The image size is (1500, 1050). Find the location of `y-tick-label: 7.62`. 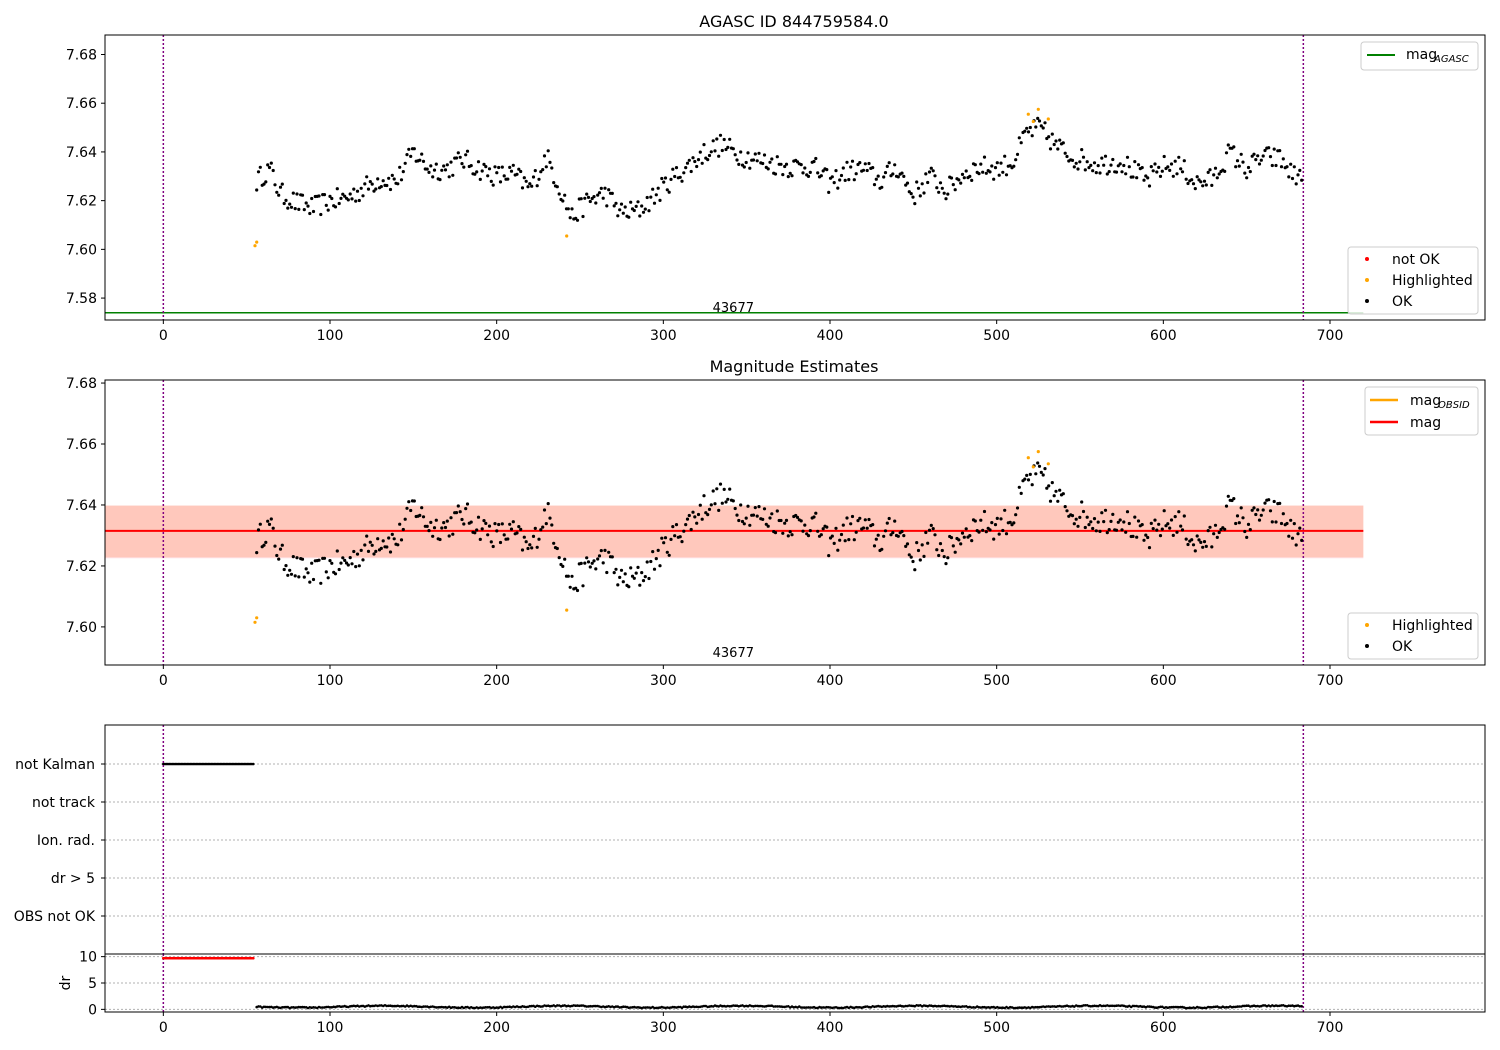

y-tick-label: 7.62 is located at coordinates (81, 567).